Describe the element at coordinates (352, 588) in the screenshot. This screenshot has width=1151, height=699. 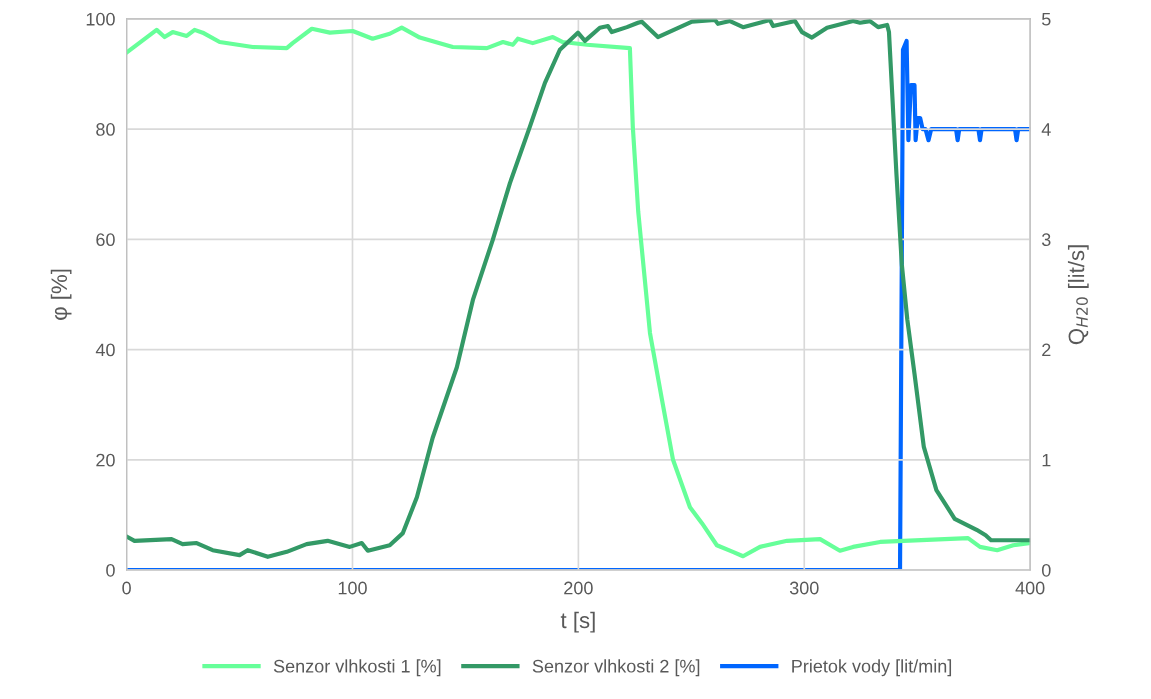
I see `x-tick-label: 100` at that location.